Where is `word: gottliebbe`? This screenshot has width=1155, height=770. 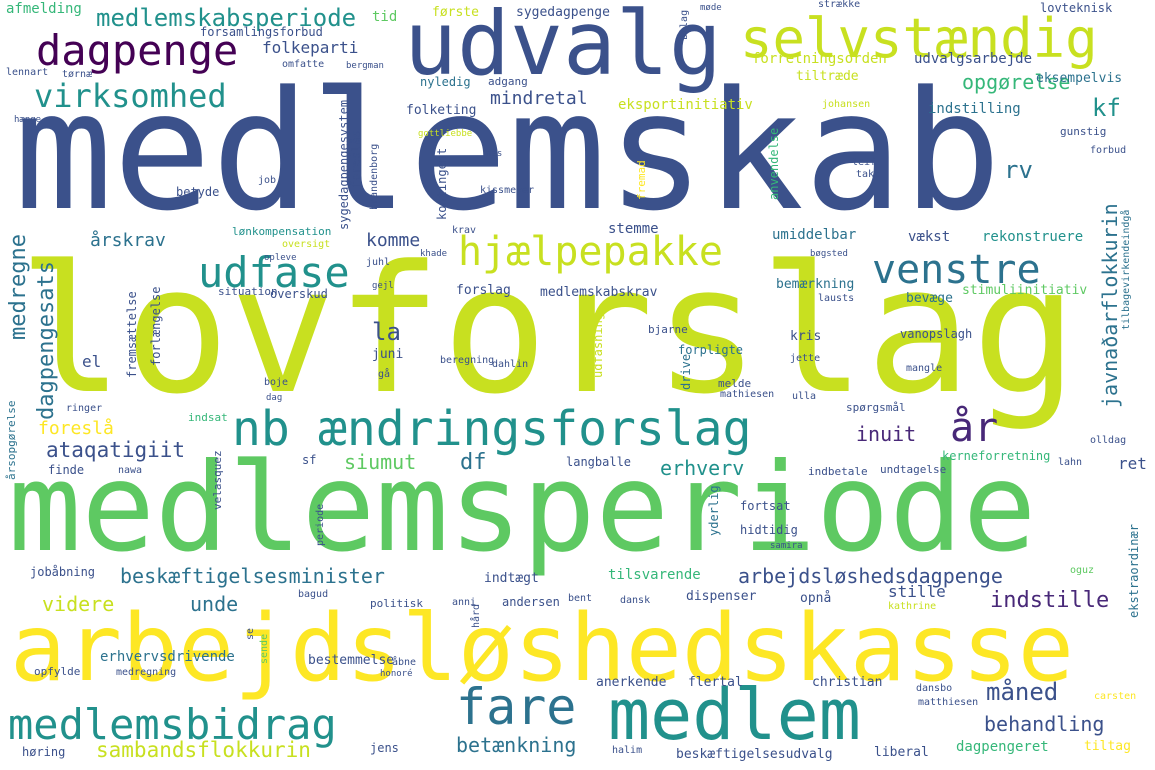
word: gottliebbe is located at coordinates (445, 134).